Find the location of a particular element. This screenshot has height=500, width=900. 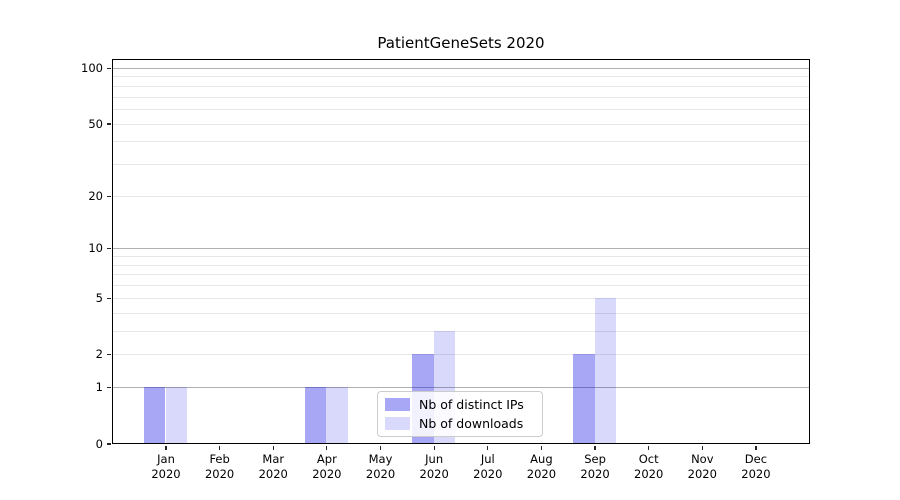

bar-nb-of-distinct-ips-sep is located at coordinates (583, 399).